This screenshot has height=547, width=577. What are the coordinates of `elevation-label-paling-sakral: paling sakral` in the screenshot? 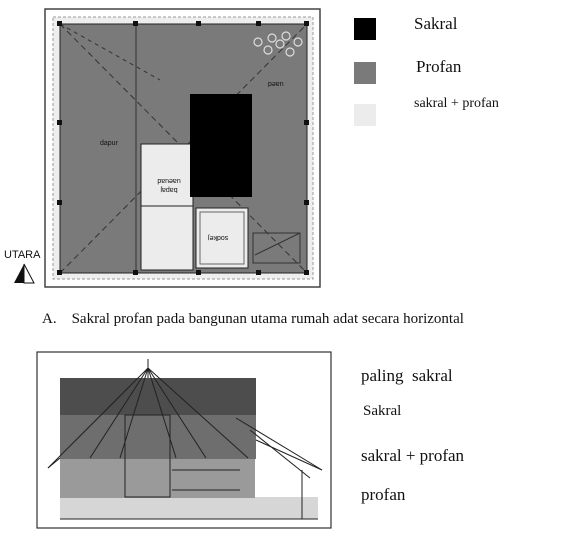 It's located at (407, 375).